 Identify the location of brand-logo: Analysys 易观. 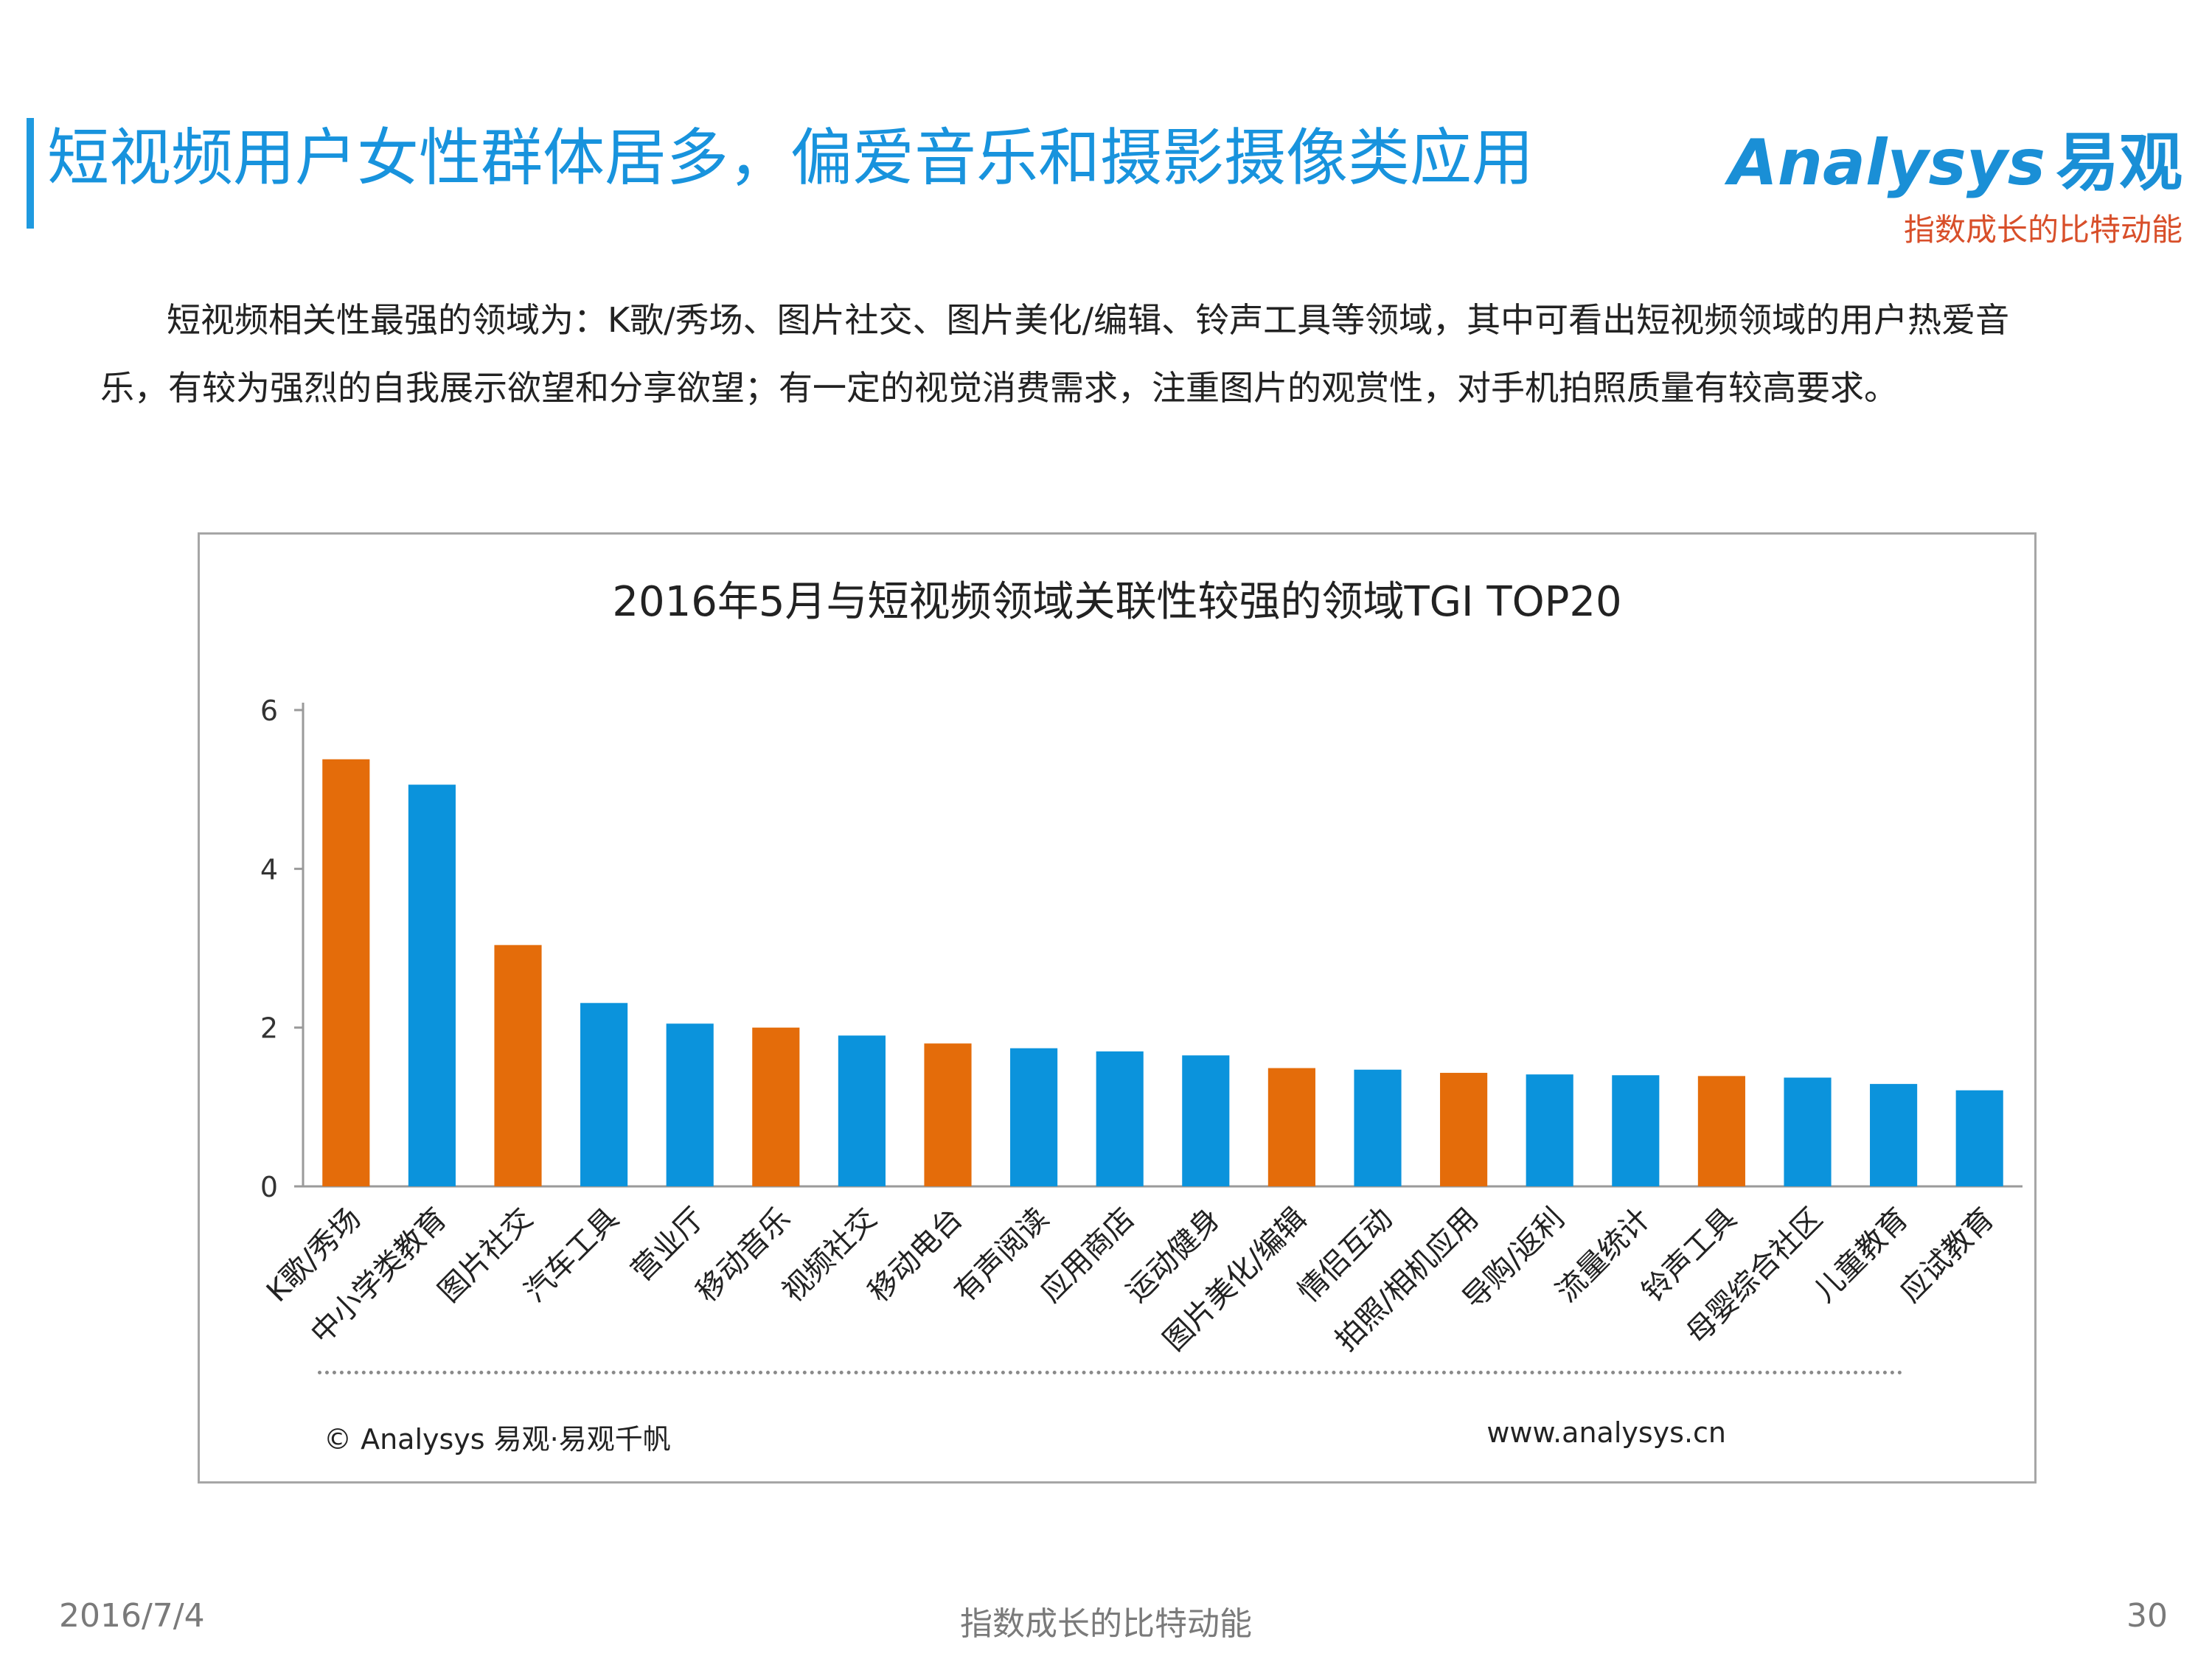
(1955, 157).